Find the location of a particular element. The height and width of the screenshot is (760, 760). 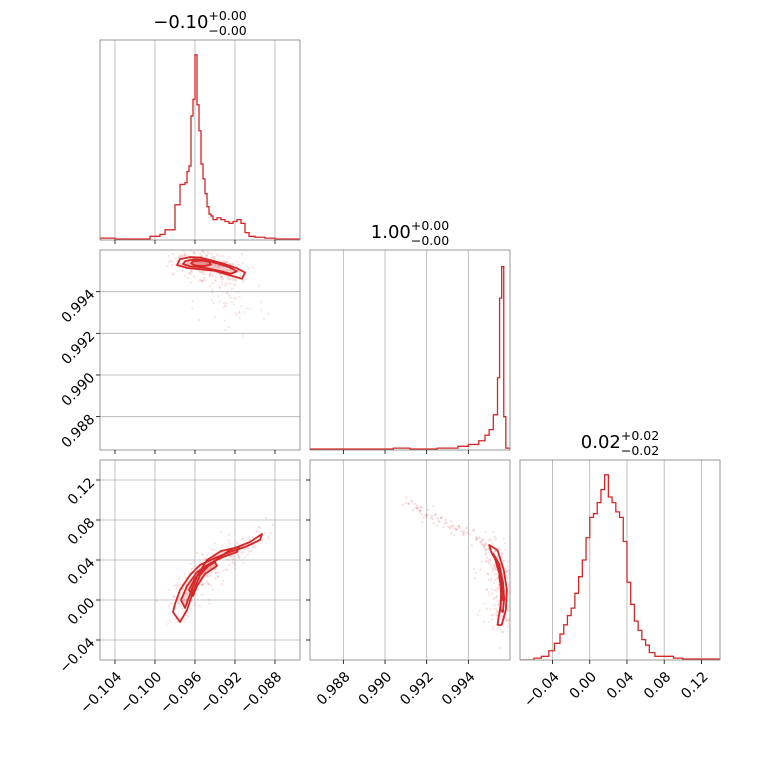

panel-frame is located at coordinates (200, 350).